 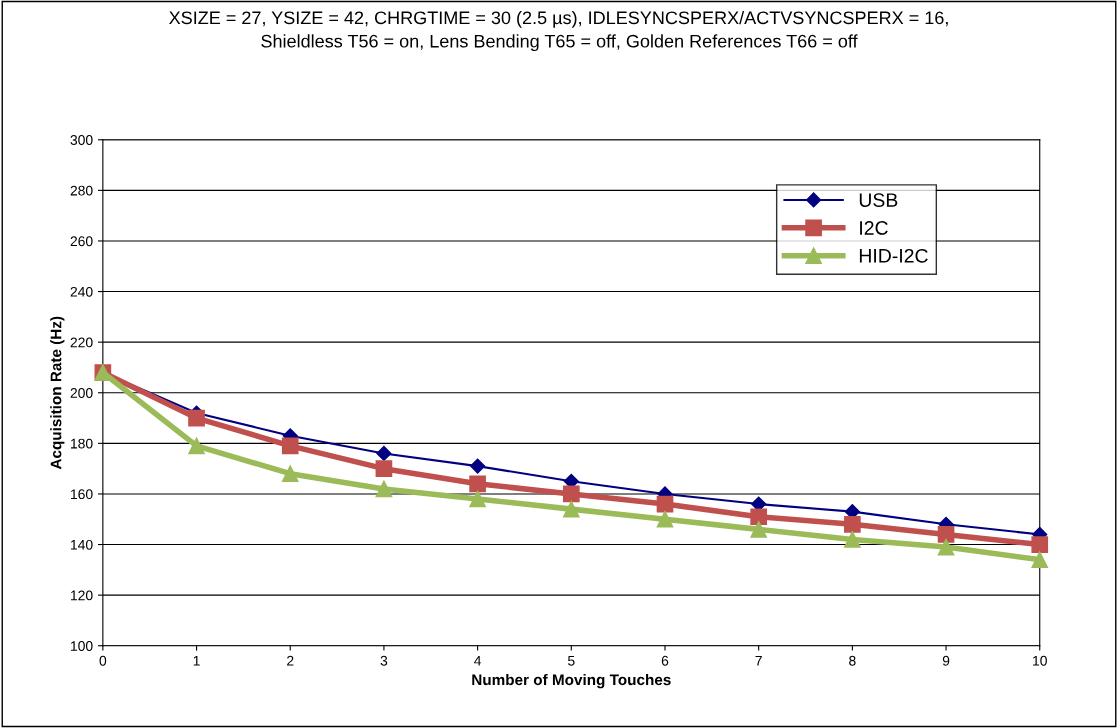 What do you see at coordinates (103, 660) in the screenshot?
I see `x-tick-label: 0` at bounding box center [103, 660].